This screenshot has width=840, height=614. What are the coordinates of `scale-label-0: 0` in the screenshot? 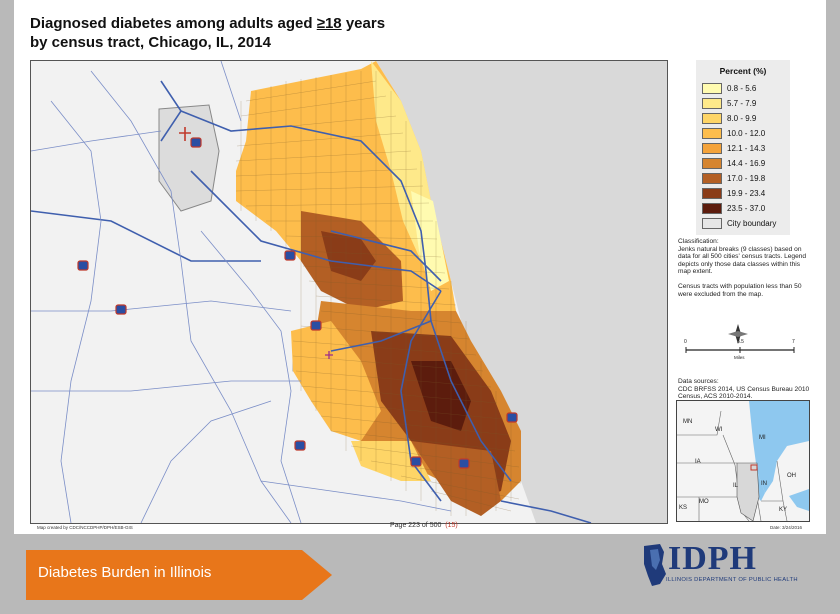 It's located at (685, 342).